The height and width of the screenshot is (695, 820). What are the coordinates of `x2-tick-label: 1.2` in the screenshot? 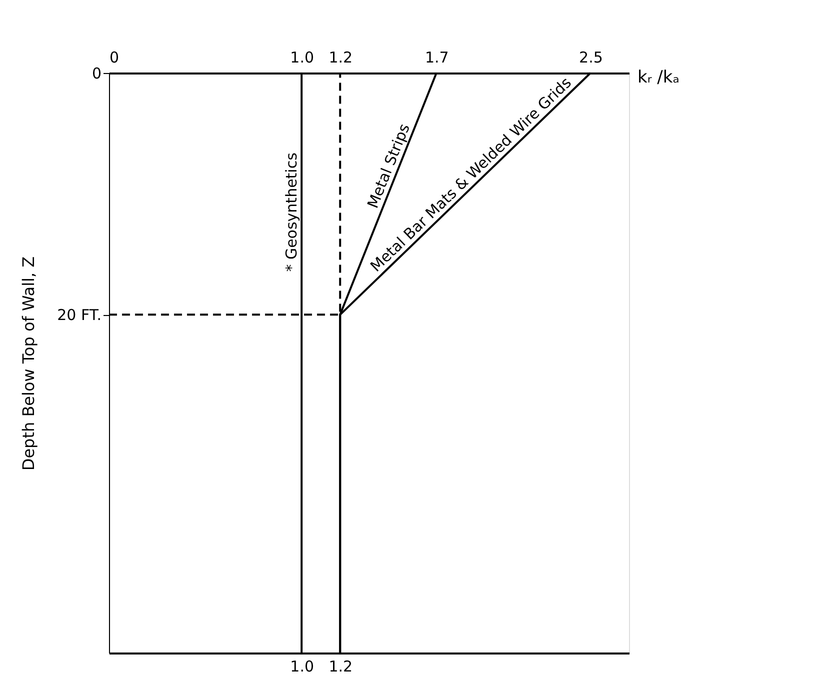 It's located at (340, 57).